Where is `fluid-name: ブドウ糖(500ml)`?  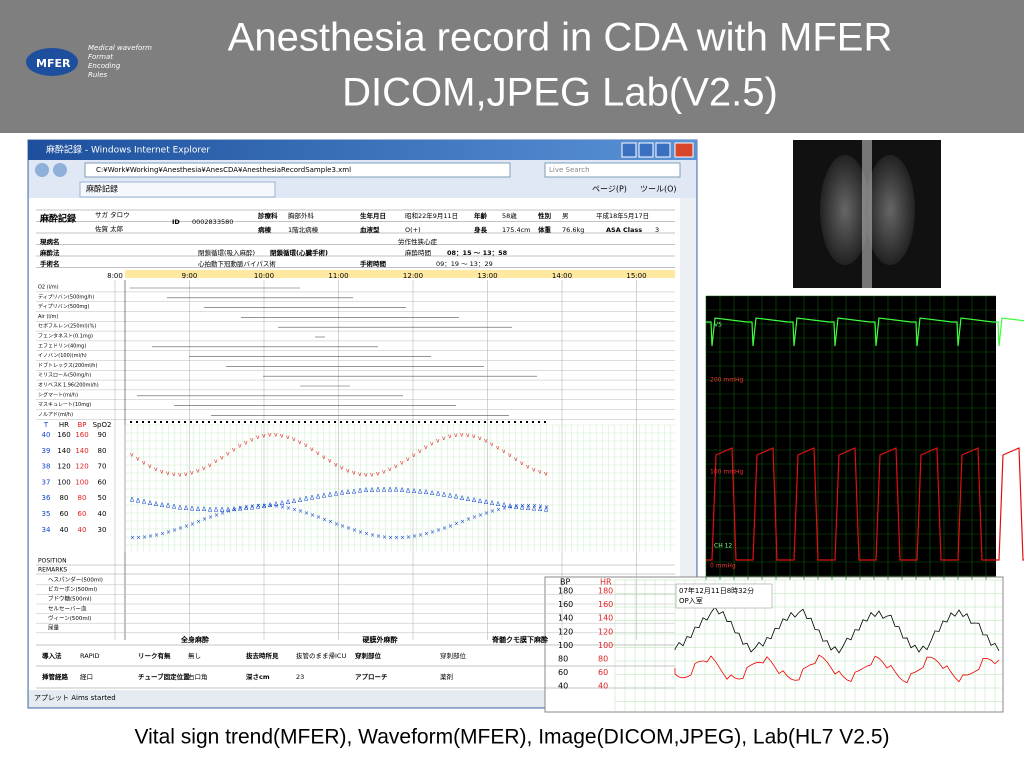 fluid-name: ブドウ糖(500ml) is located at coordinates (70, 599).